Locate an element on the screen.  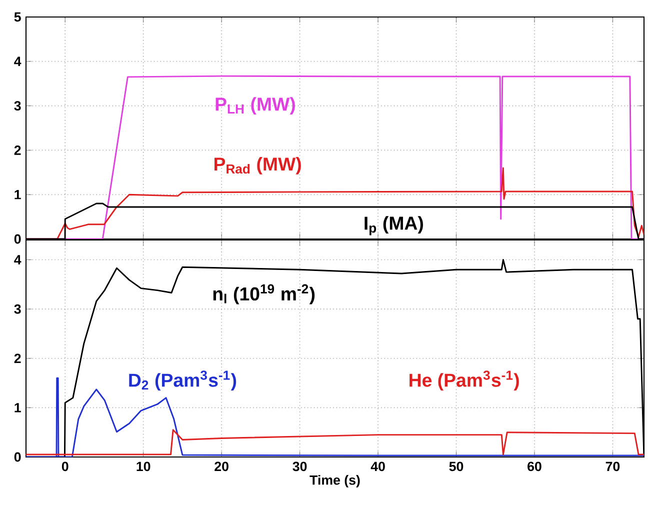
text: He (Pam$^{3}$s$^{-1}$) is located at coordinates (464, 380).